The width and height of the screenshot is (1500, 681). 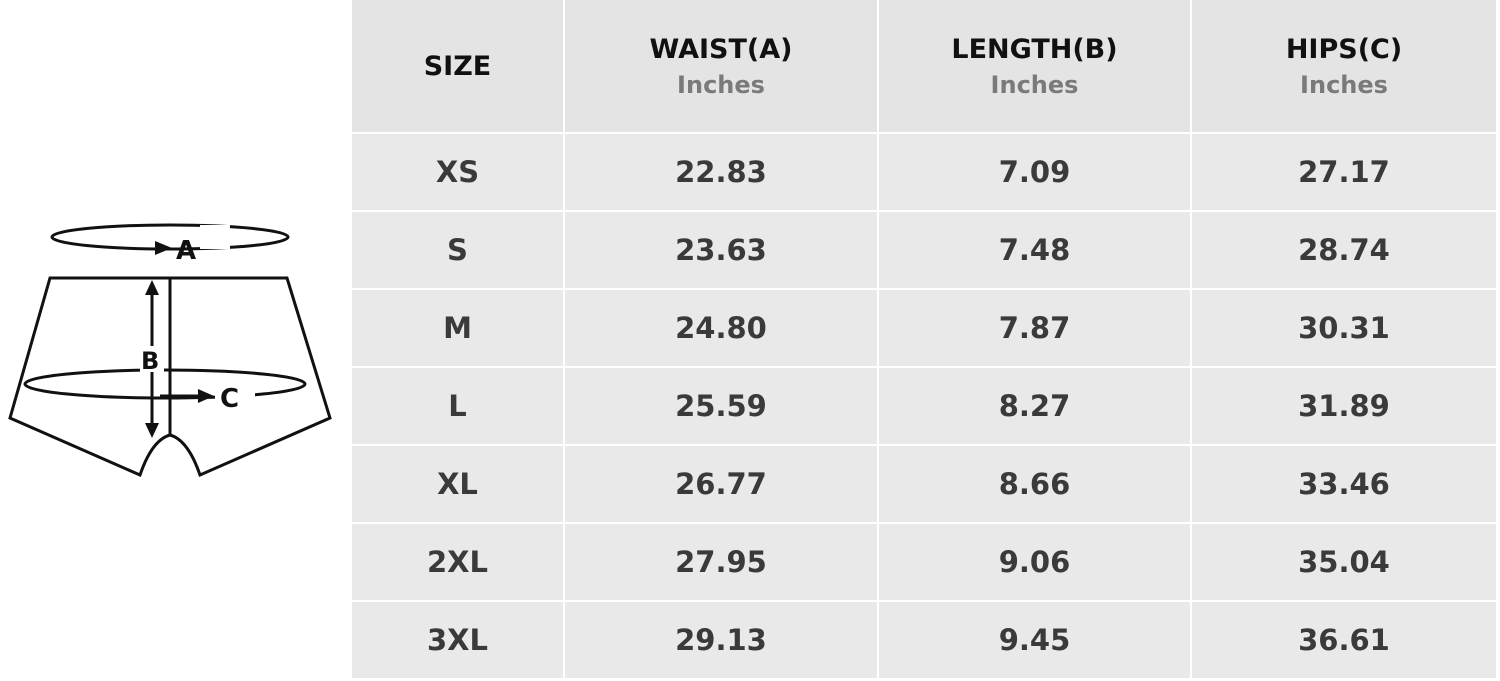 I want to click on arrow-c-icon, so click(x=206, y=396).